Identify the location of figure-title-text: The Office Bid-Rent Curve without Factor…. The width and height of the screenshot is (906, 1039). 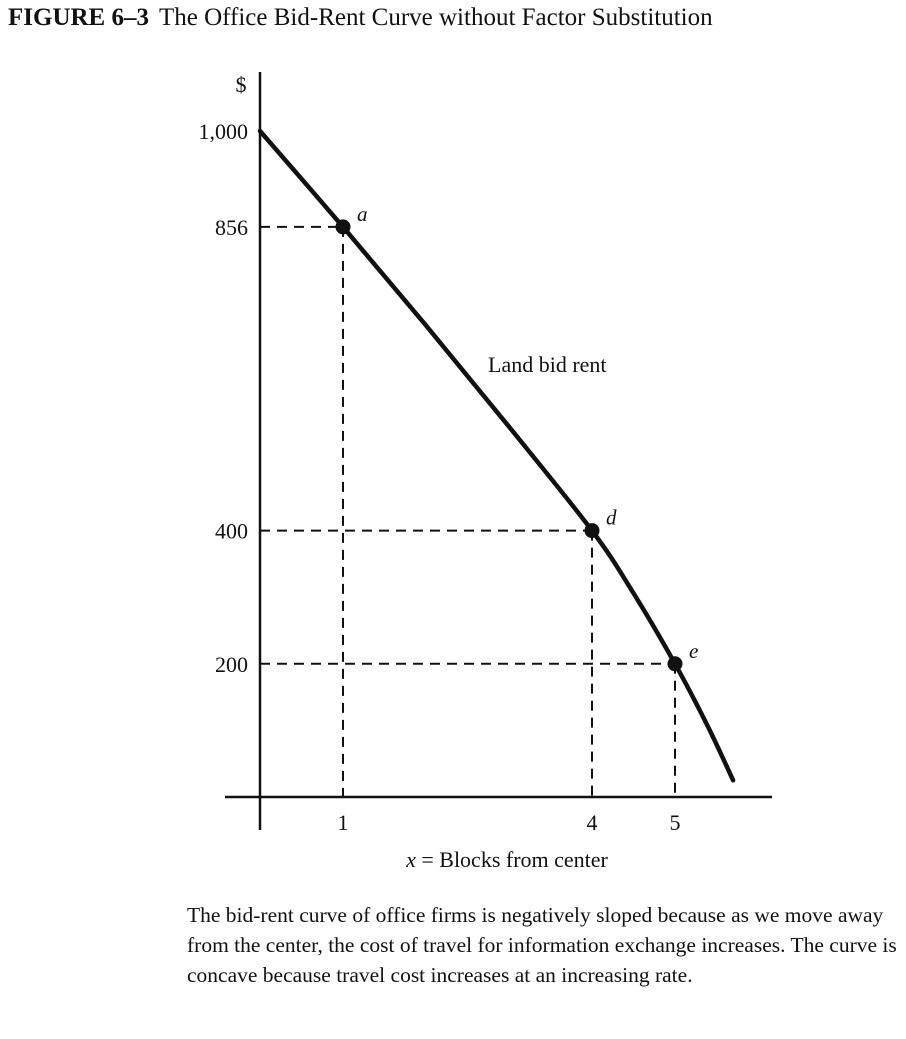
(435, 17).